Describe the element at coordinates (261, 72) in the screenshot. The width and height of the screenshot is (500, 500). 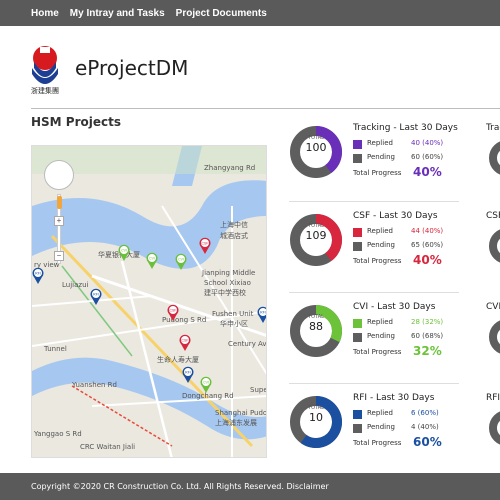
I see `brand-header: 浙建集團 eProjectDM` at that location.